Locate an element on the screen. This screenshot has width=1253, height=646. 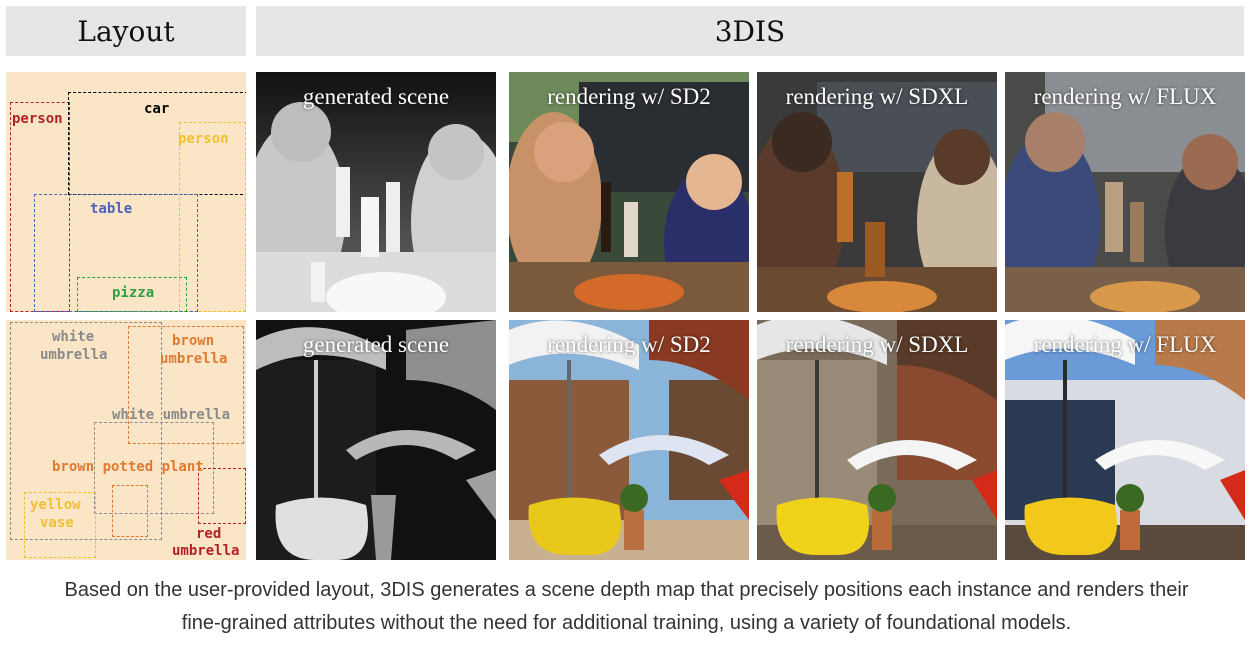
render-sd2-dinner: rendering w/ SD2 is located at coordinates (629, 192).